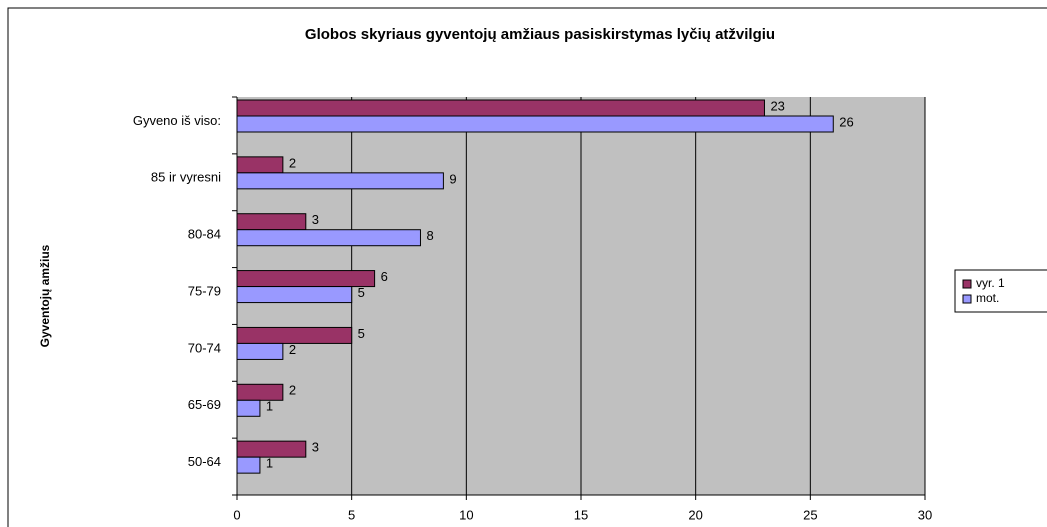 This screenshot has width=1047, height=527. I want to click on x-tick-label: 25, so click(810, 514).